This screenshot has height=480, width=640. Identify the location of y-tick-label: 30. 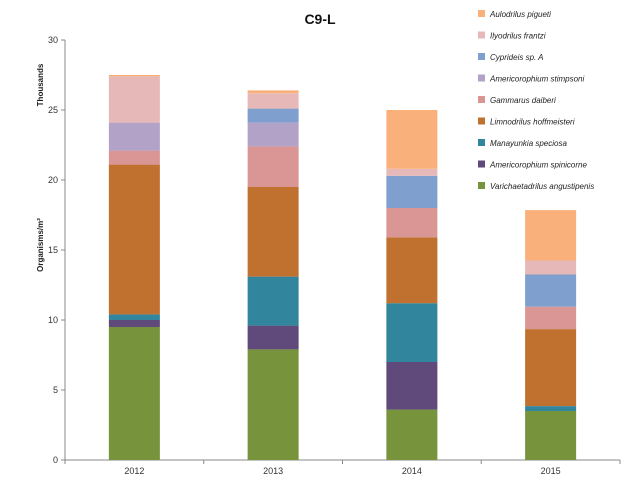
(53, 40).